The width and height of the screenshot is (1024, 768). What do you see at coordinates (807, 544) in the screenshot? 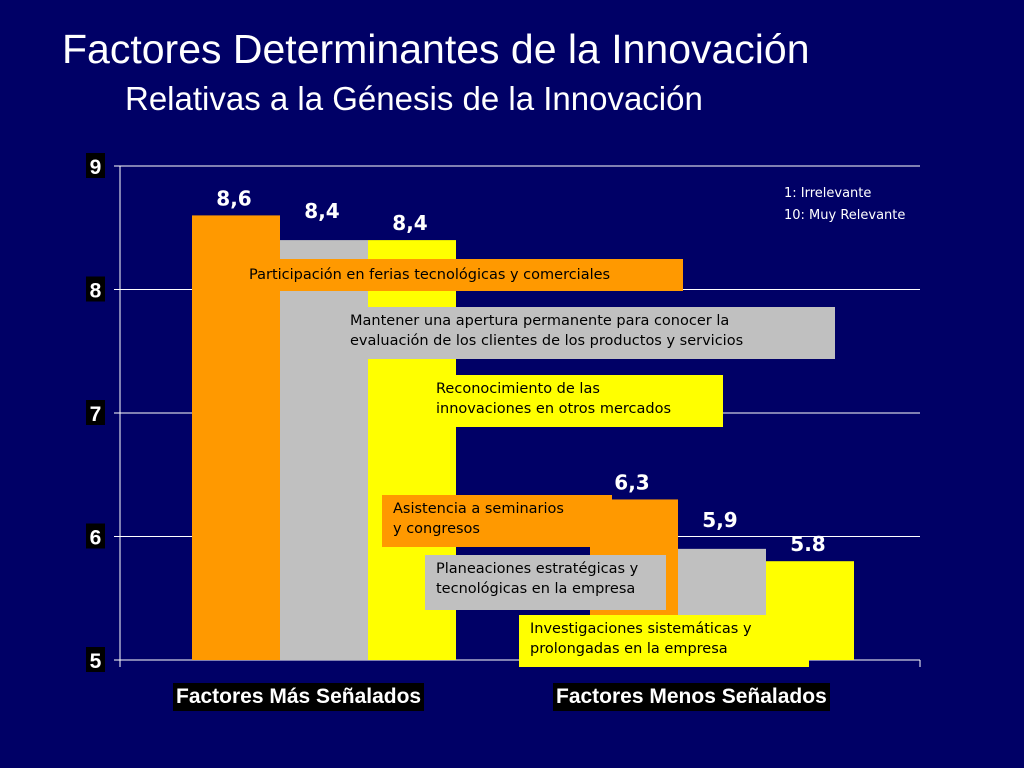
I see `bar-value-label: 5.8` at bounding box center [807, 544].